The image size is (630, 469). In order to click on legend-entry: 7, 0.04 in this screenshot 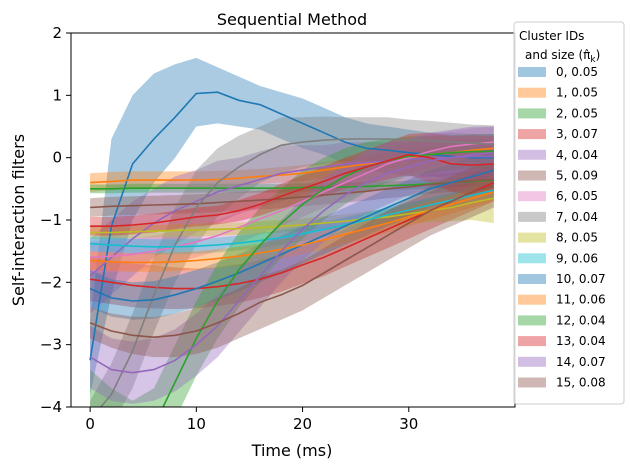, I will do `click(577, 217)`.